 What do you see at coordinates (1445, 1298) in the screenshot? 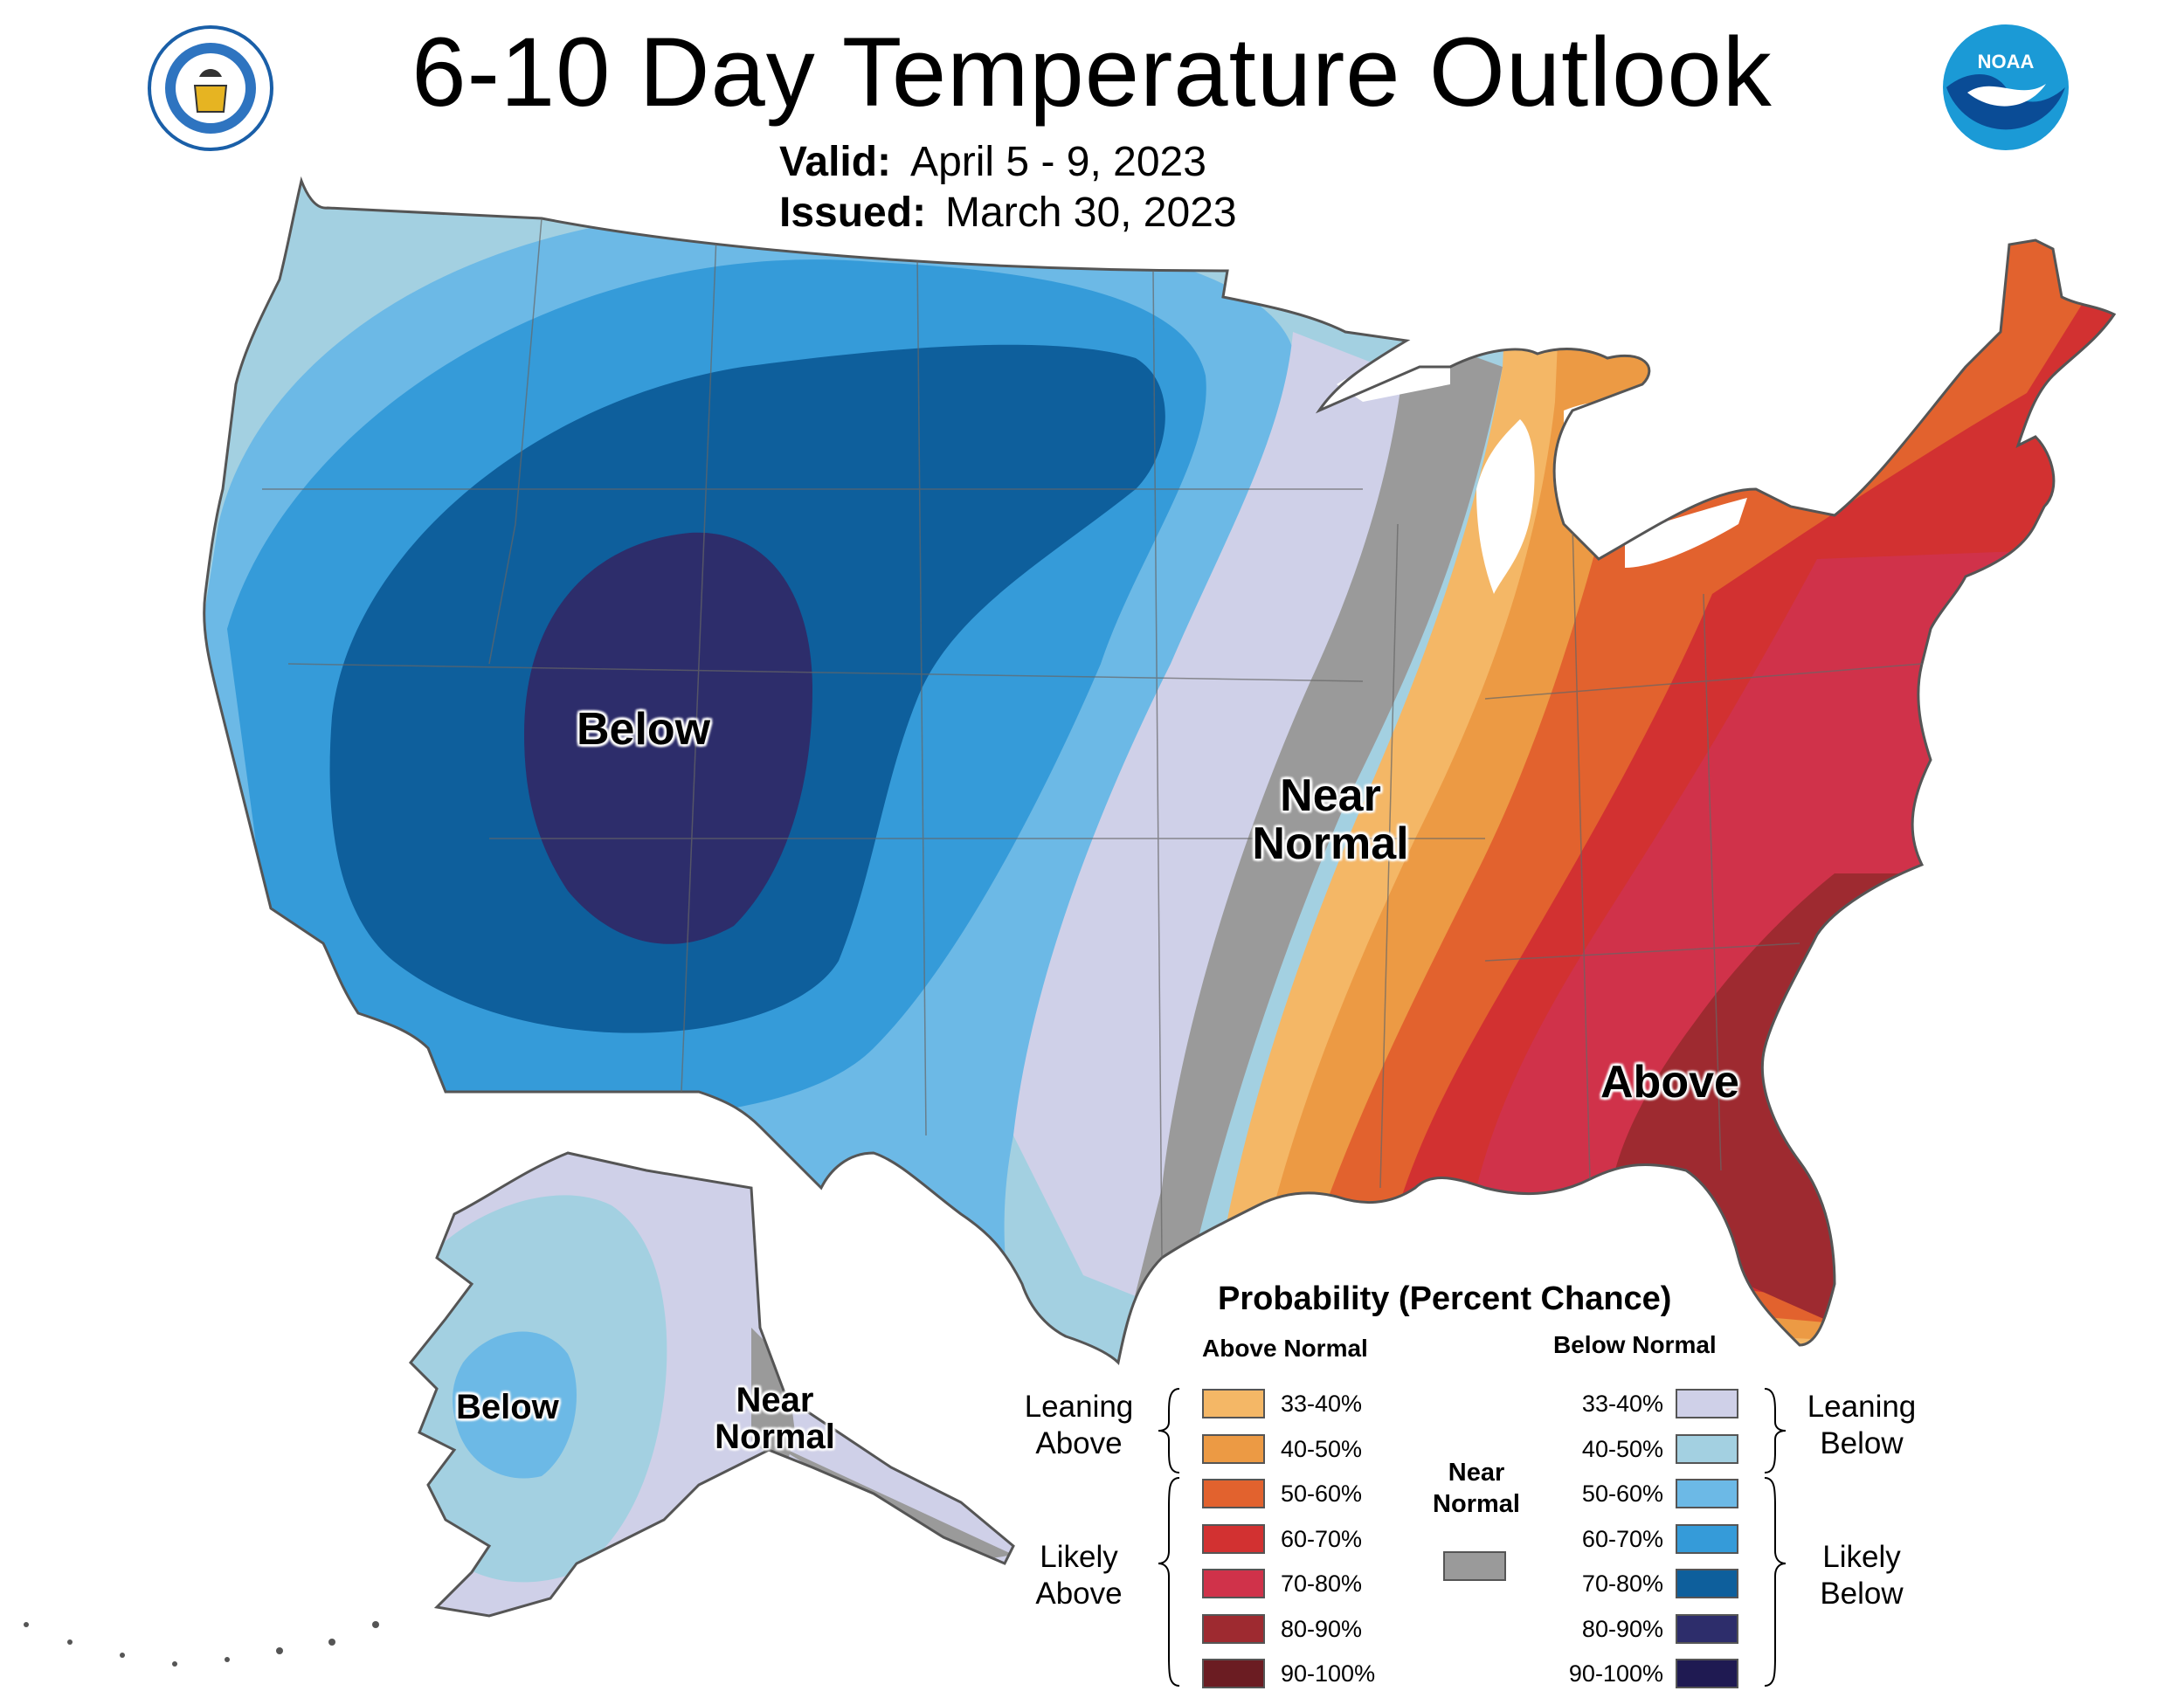
I see `legend-title: Probability (Percent Chance)` at bounding box center [1445, 1298].